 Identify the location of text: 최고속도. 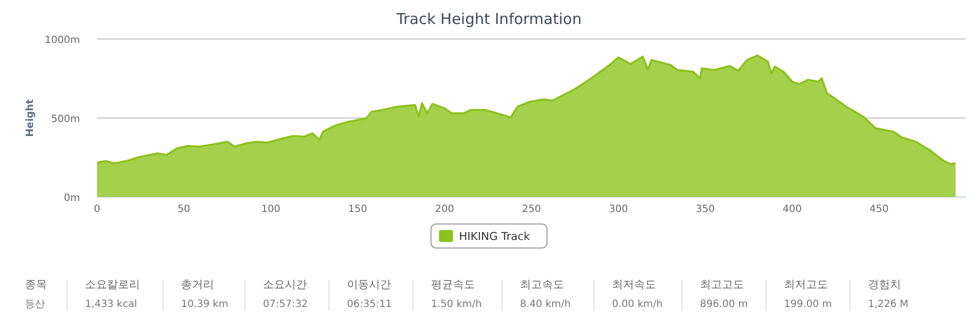
(542, 284).